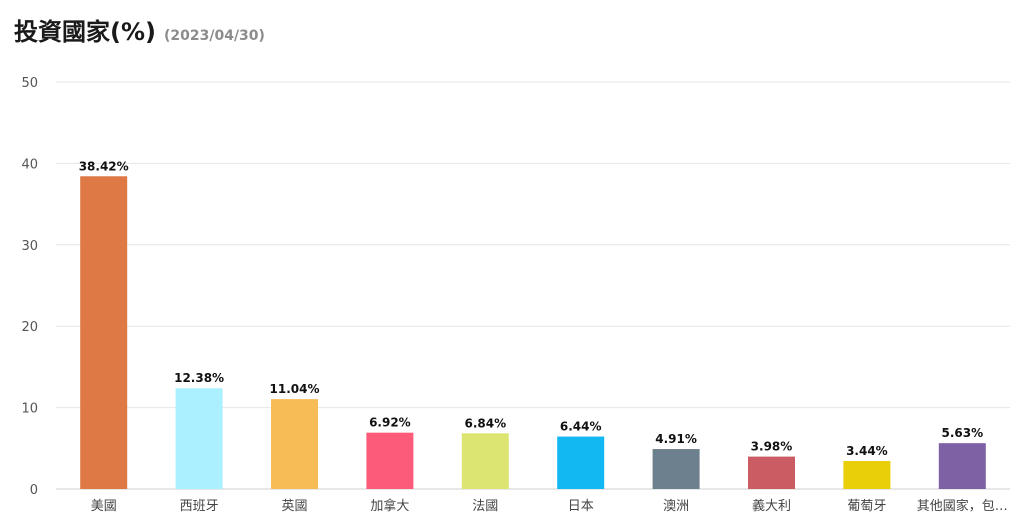 The height and width of the screenshot is (527, 1024). Describe the element at coordinates (29, 83) in the screenshot. I see `y-tick-label: 50` at that location.